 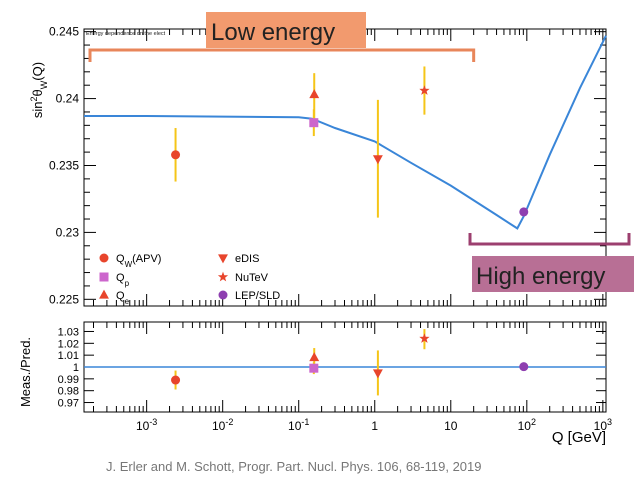 I want to click on y-tick-label-ratio: 1.03, so click(x=68, y=332).